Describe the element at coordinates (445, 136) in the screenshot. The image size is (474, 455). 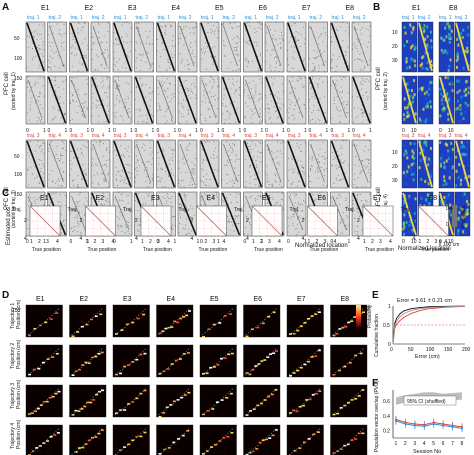
I see `traj-label: traj. 3` at that location.